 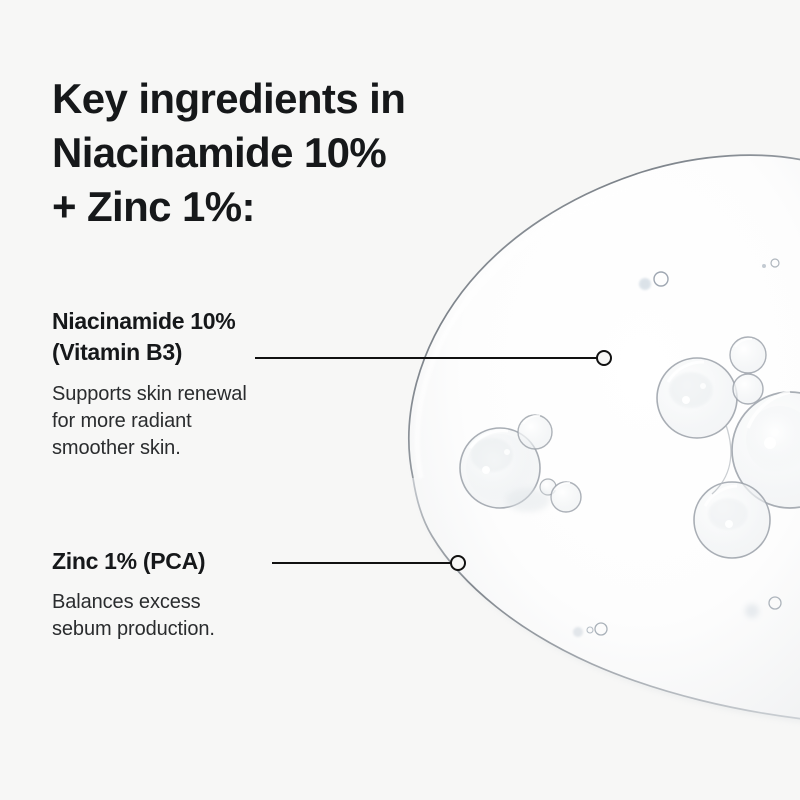 What do you see at coordinates (529, 329) in the screenshot?
I see `serum-blob-inner-sheen` at bounding box center [529, 329].